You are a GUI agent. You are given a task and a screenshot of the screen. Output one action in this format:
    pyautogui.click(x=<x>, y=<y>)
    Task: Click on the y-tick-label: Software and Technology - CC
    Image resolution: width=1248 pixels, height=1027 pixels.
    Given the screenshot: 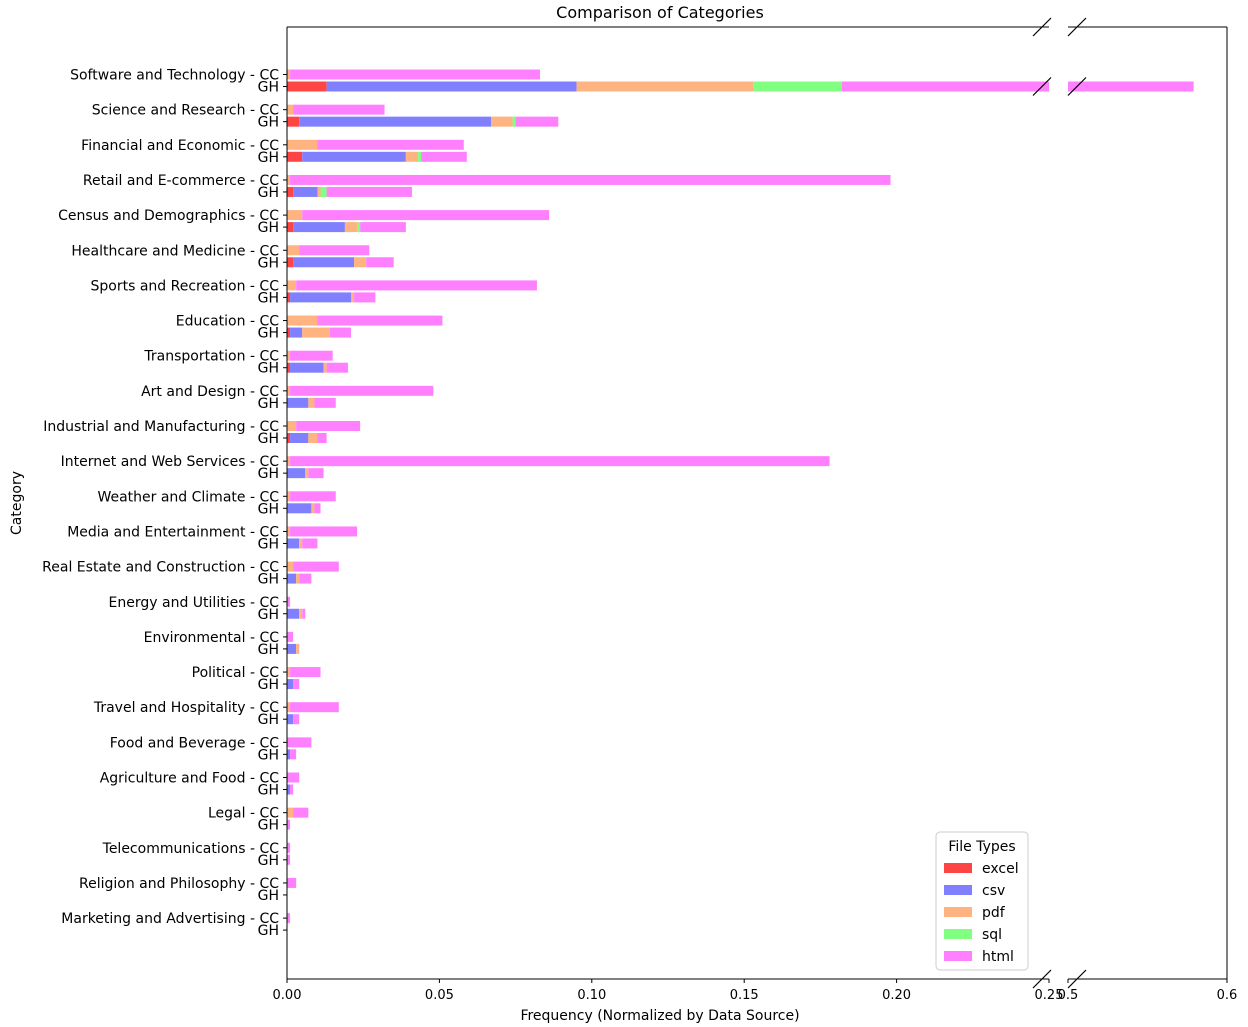 What is the action you would take?
    pyautogui.click(x=174, y=76)
    